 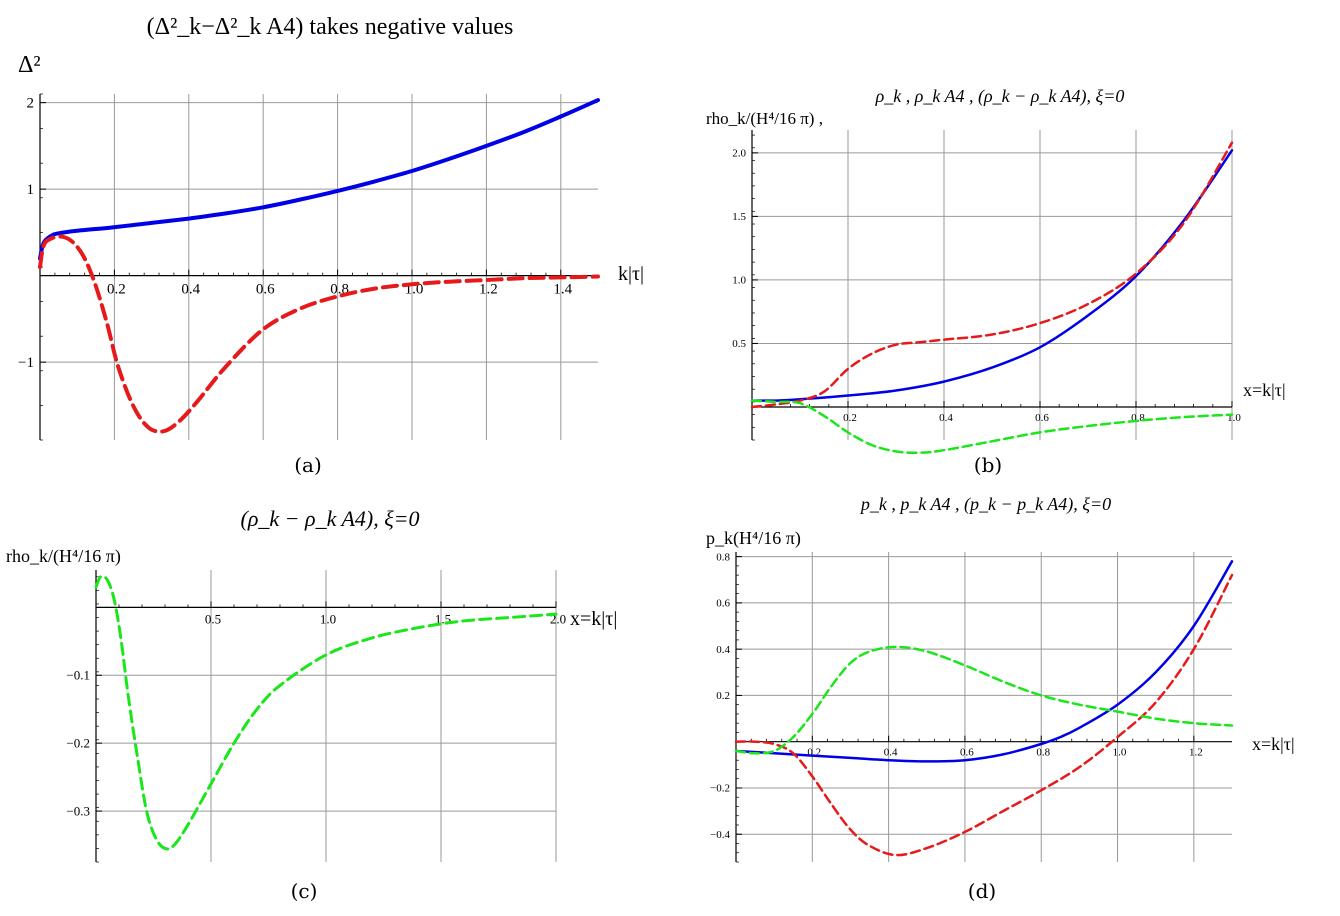 I want to click on chart-b-series-green-line, so click(x=992, y=427).